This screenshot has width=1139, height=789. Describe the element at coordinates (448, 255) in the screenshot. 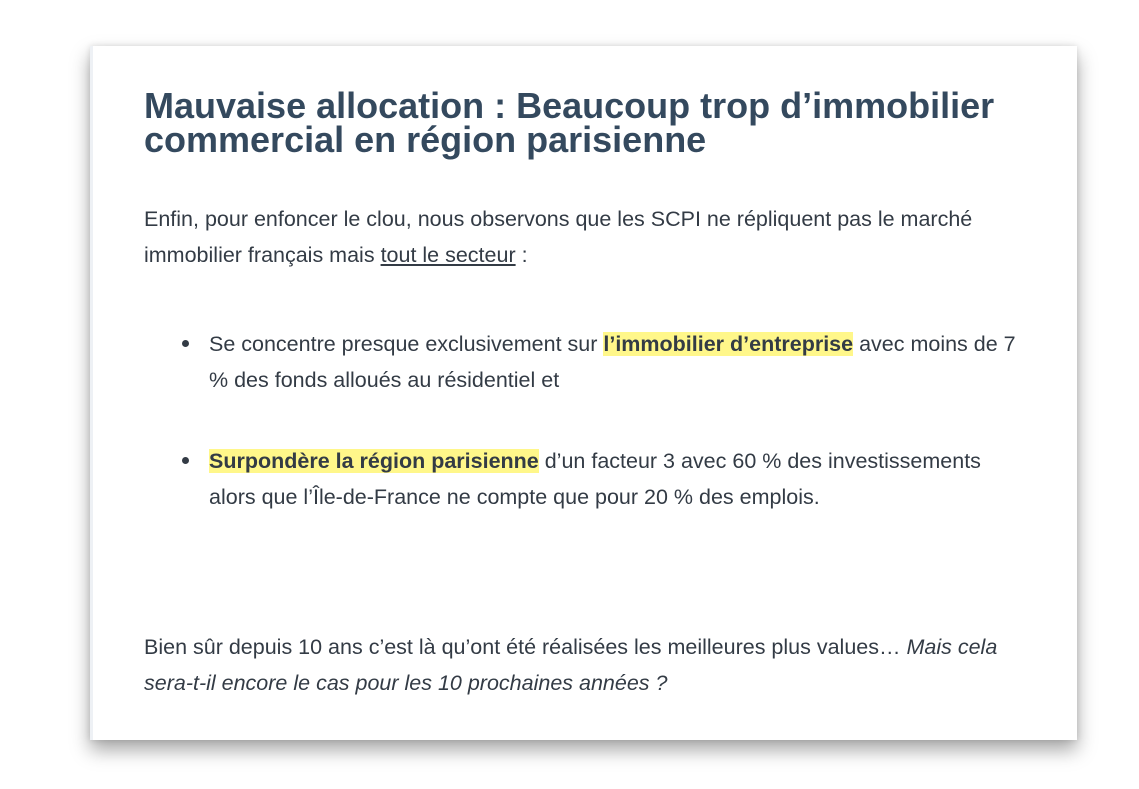

I see `intro-underlined-text: tout le secteur` at that location.